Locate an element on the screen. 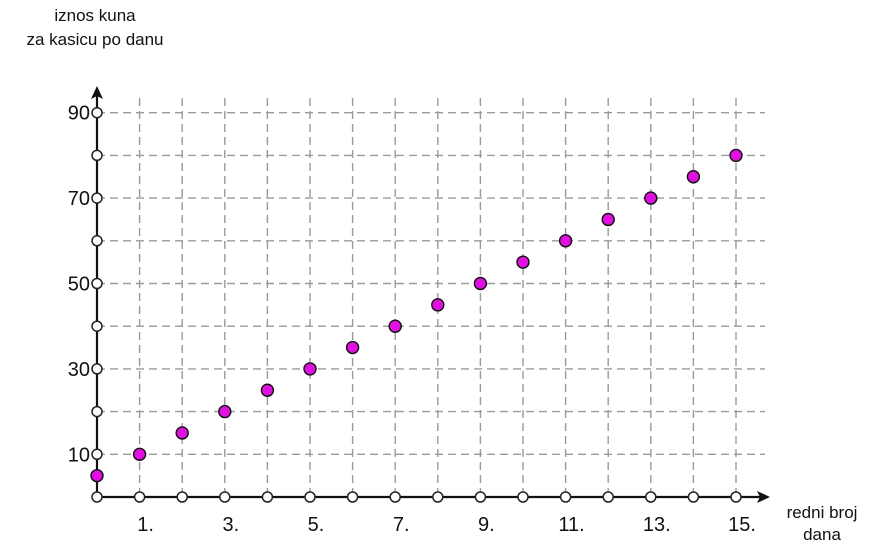 Image resolution: width=873 pixels, height=545 pixels. y-axis-arrow is located at coordinates (97, 92).